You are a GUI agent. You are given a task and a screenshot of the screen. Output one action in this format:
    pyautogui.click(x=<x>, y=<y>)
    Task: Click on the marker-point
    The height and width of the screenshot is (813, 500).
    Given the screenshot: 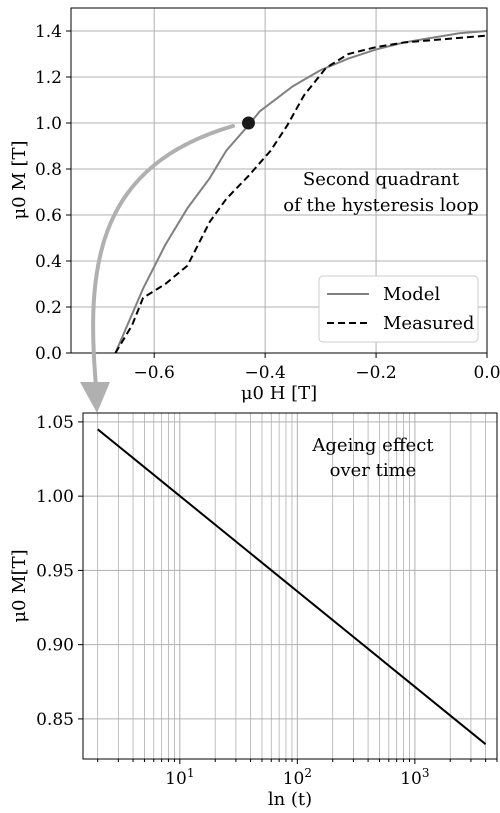 What is the action you would take?
    pyautogui.click(x=248, y=123)
    